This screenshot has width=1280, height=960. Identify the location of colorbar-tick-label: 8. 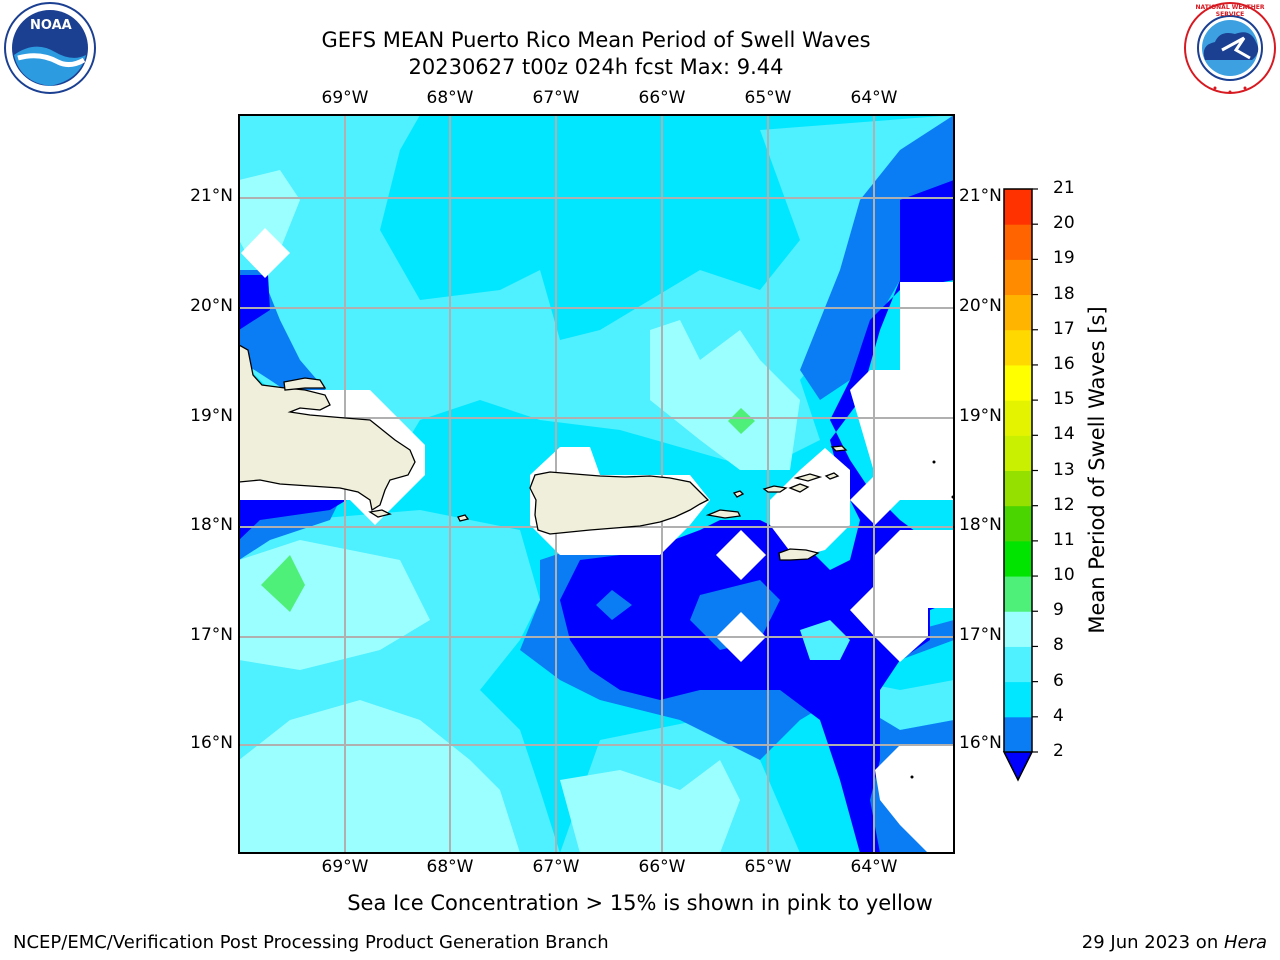
(1058, 645).